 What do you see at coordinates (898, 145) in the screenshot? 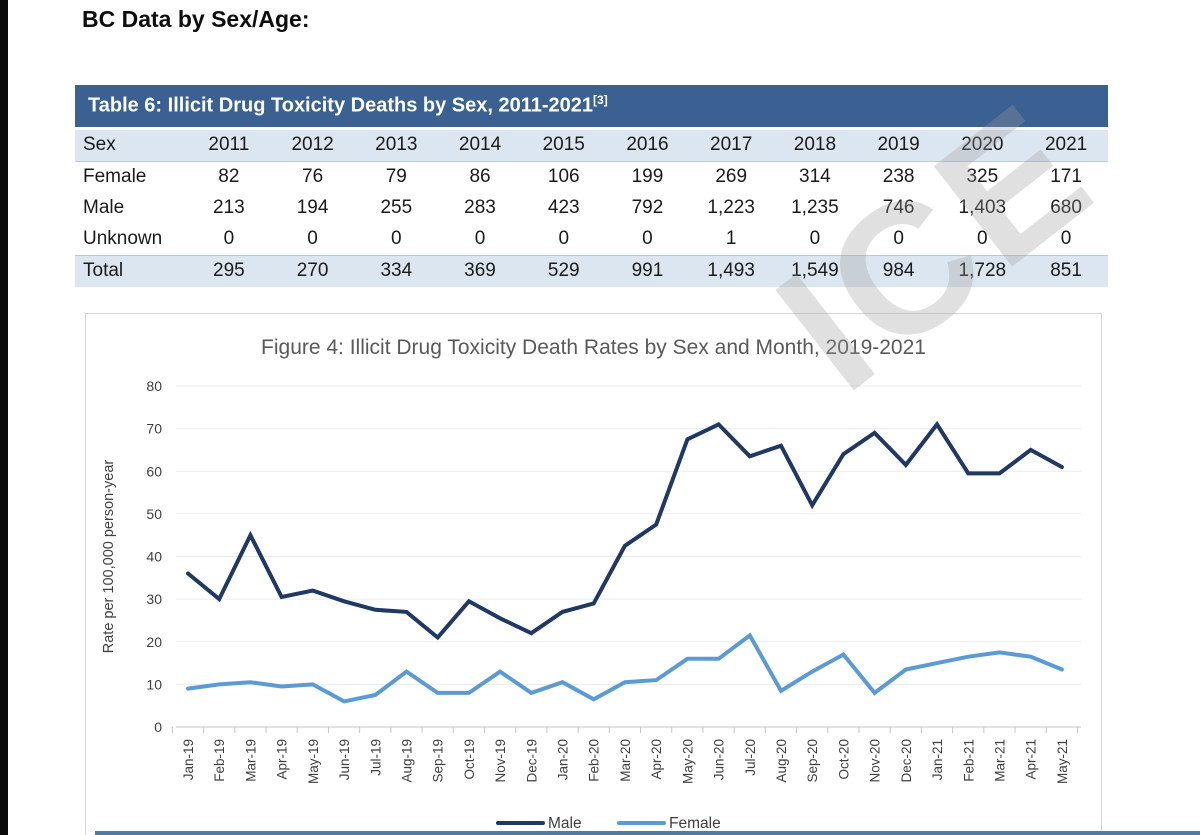
I see `column-header: 2019` at bounding box center [898, 145].